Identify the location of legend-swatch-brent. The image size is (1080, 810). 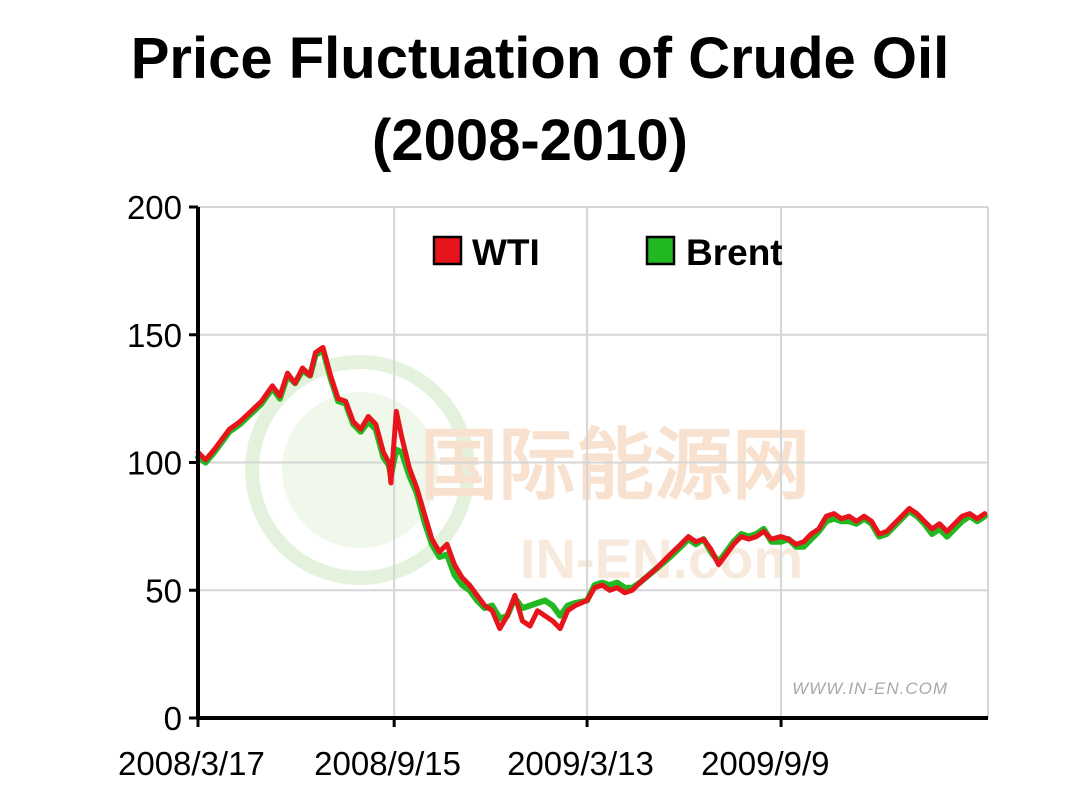
(660, 250).